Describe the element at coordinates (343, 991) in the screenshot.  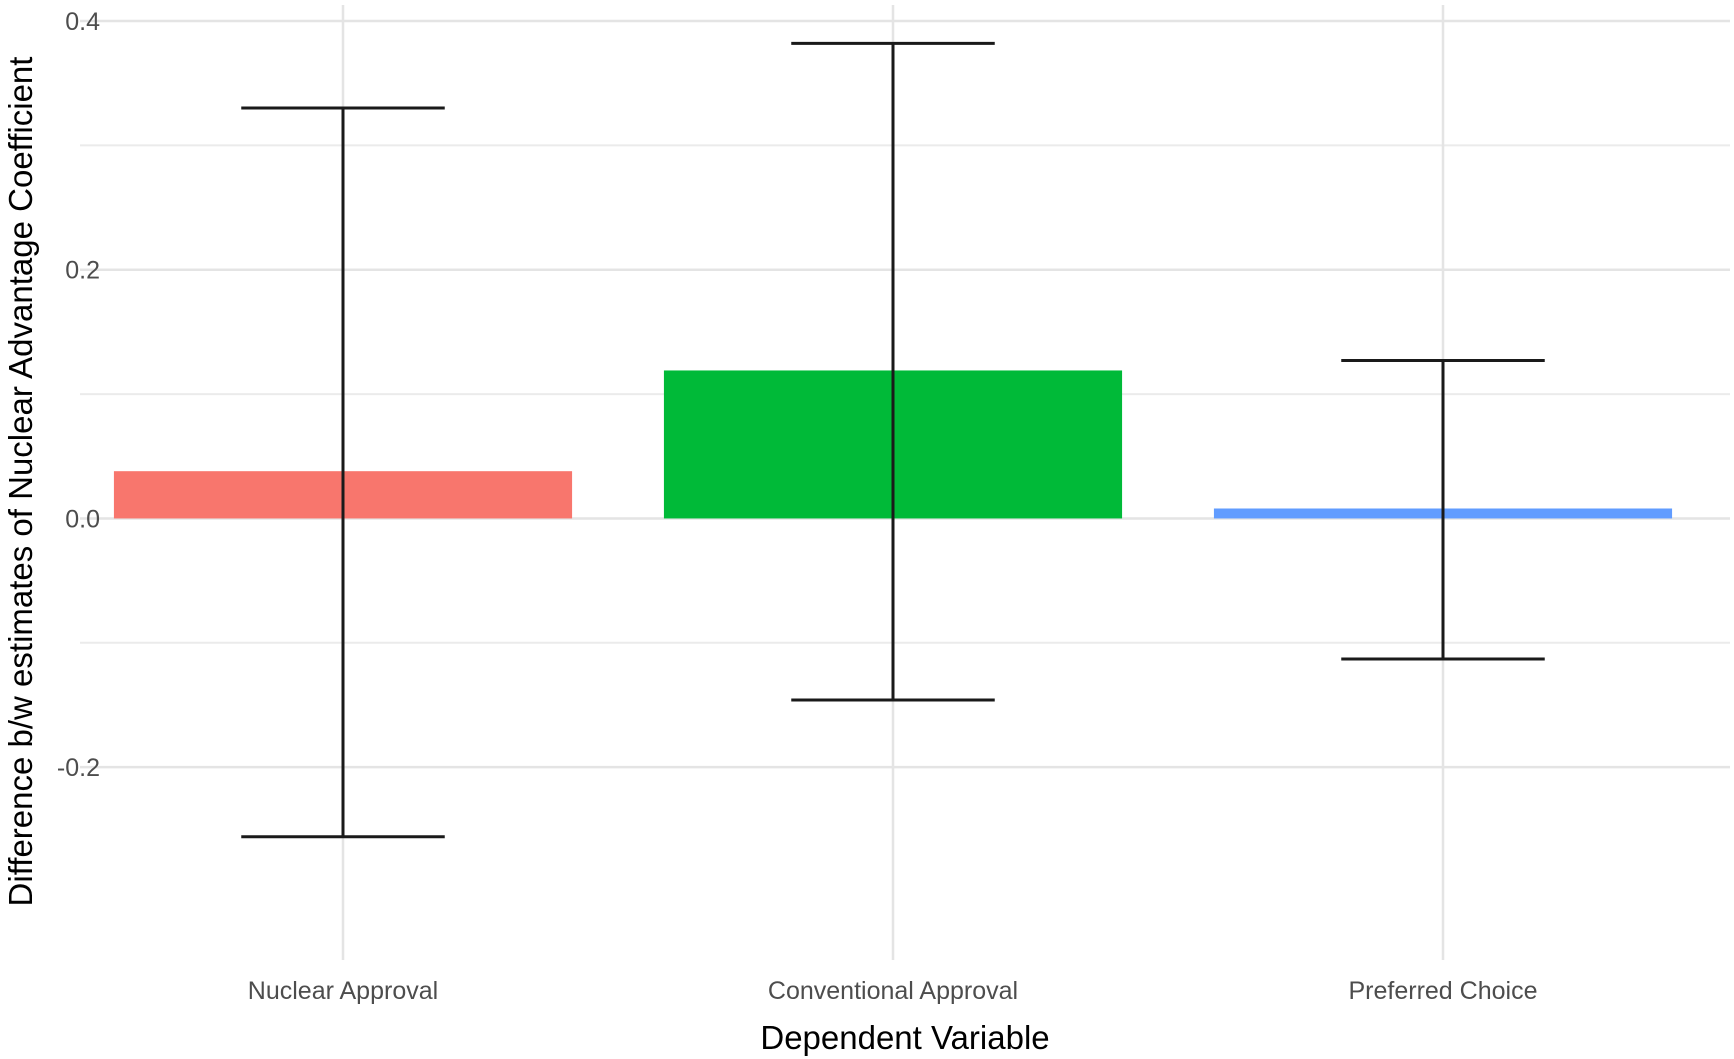
I see `x-tick-label: Nuclear Approval` at that location.